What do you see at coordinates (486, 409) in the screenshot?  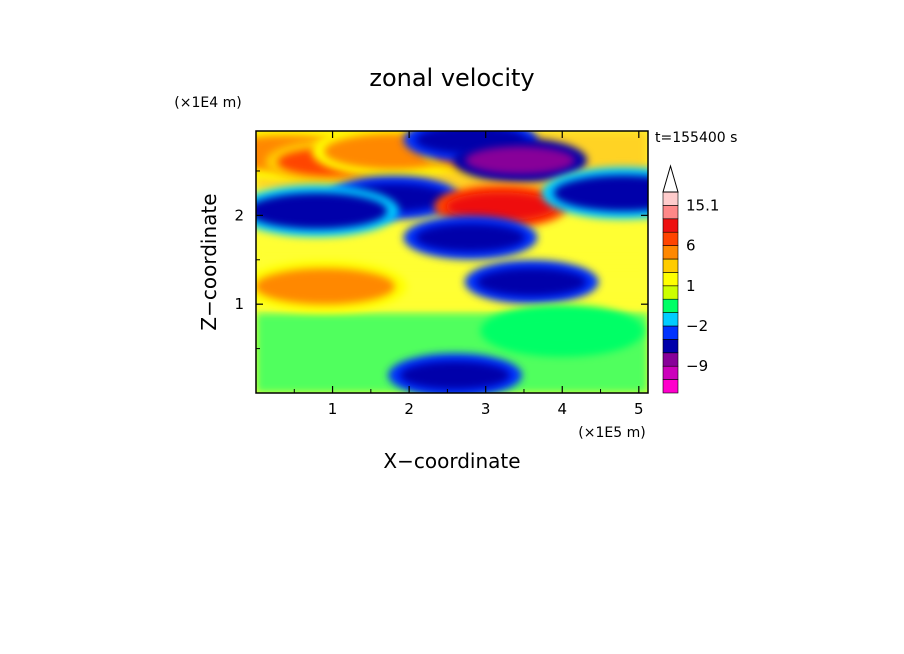 I see `x-tick-label: 3` at bounding box center [486, 409].